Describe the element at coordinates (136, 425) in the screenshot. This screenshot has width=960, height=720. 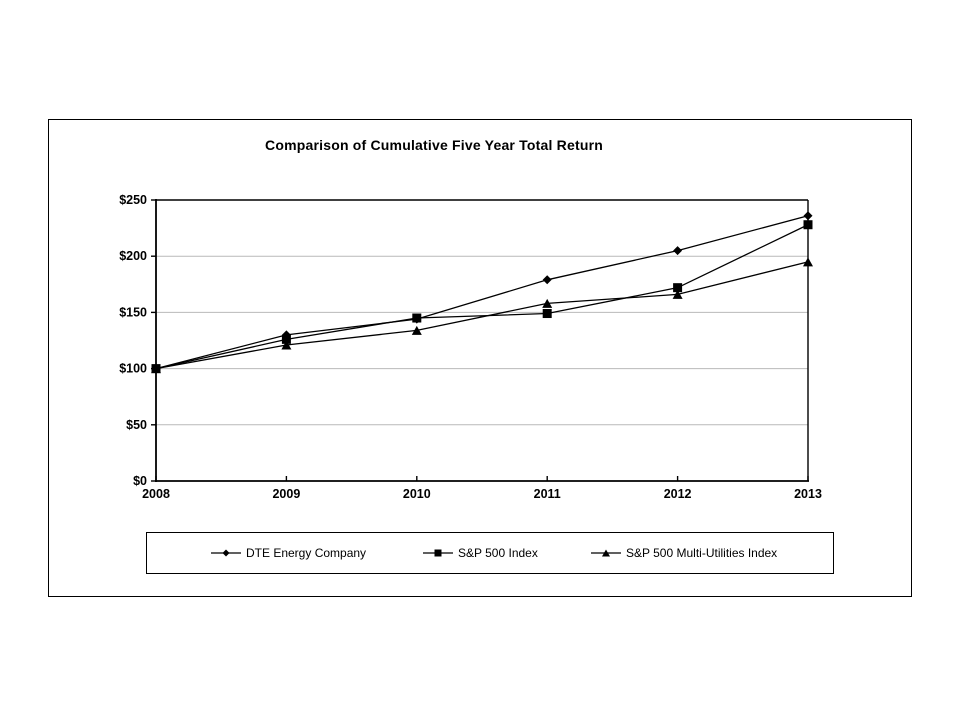
I see `y-axis-tick-label: $50` at that location.